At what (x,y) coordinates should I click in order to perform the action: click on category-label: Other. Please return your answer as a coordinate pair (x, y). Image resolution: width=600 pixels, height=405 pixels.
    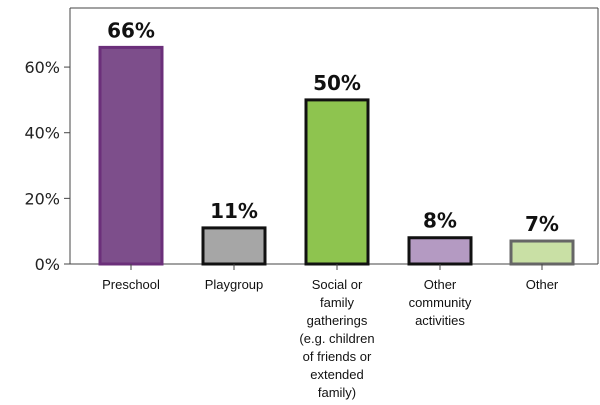
    Looking at the image, I should click on (542, 284).